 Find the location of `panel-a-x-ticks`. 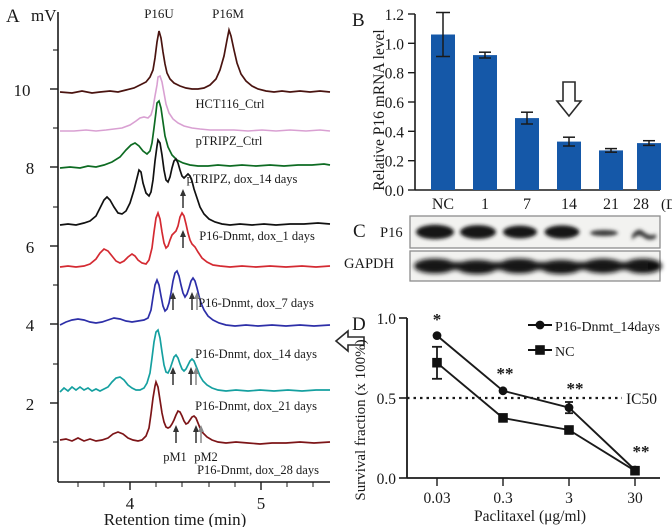

panel-a-x-ticks is located at coordinates (195, 486).